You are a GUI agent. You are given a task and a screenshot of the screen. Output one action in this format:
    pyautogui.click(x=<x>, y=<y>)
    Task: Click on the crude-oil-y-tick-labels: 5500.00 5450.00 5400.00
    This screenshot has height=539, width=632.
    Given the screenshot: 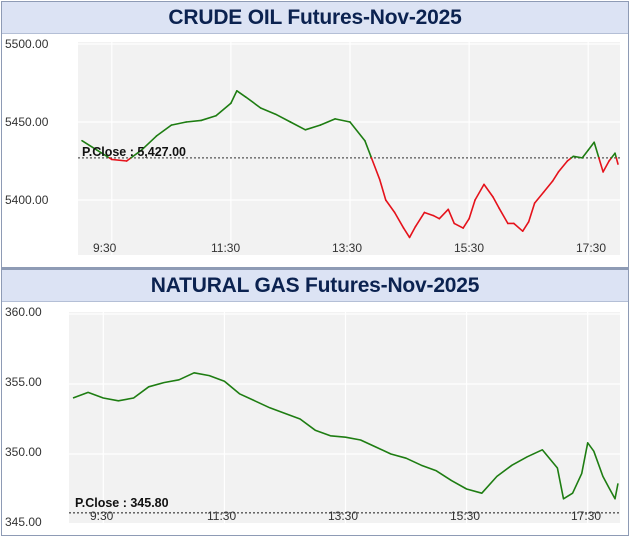 What is the action you would take?
    pyautogui.click(x=27, y=122)
    